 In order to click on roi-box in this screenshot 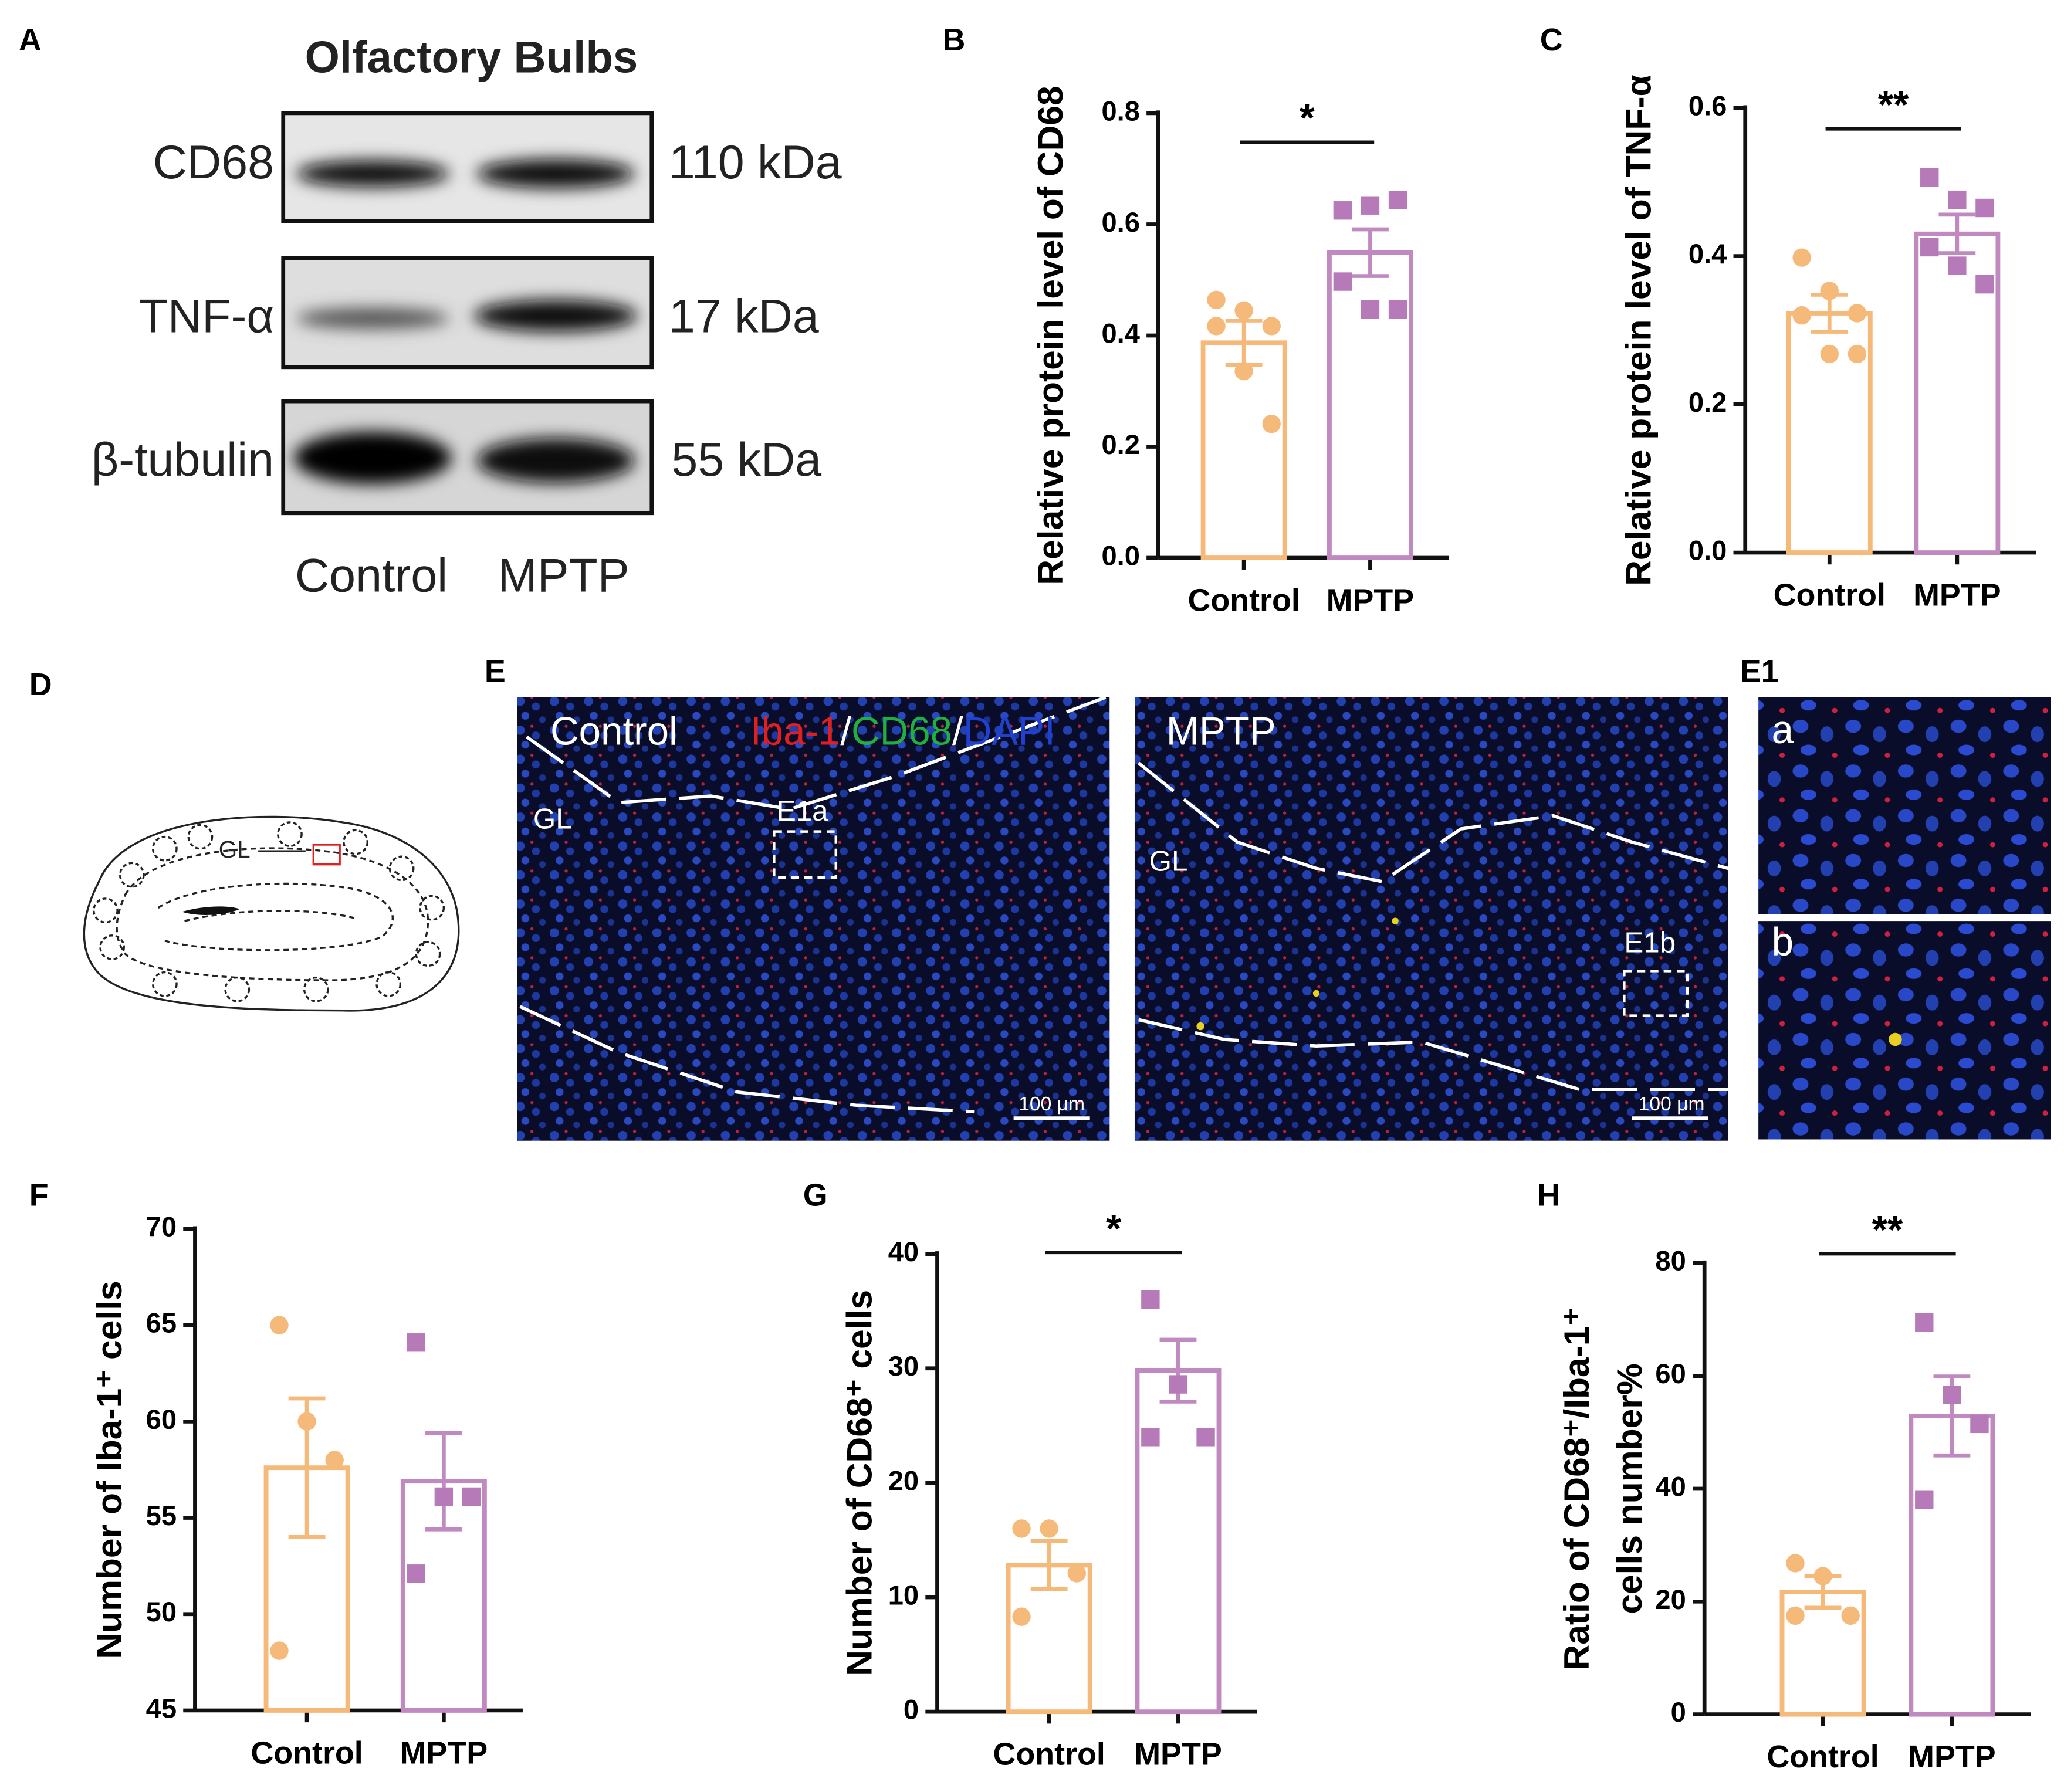, I will do `click(326, 855)`.